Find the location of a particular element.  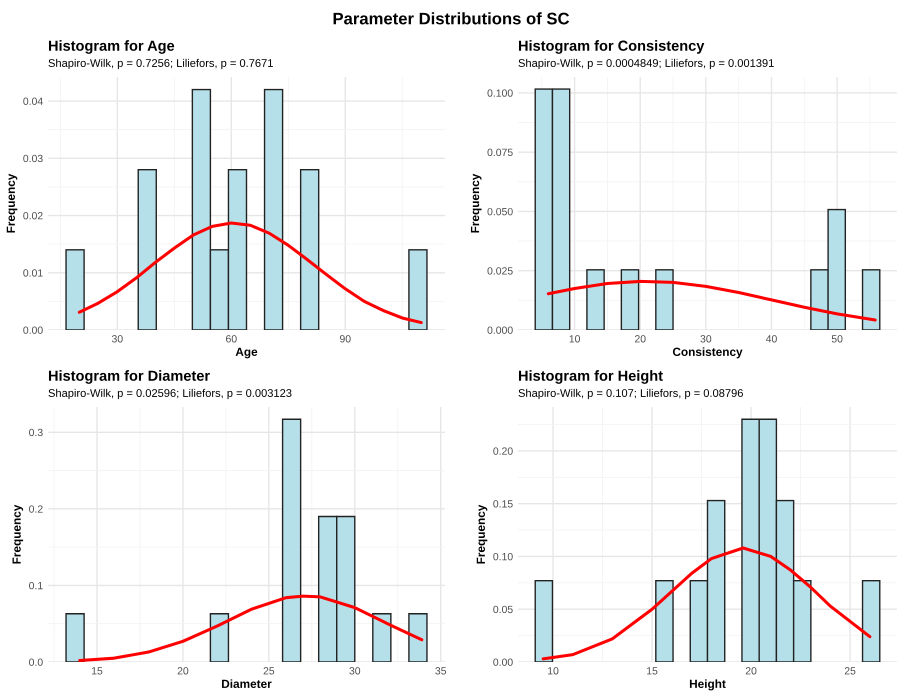

chart-subtitle: Shapiro-Wilk, p = 0.0004849; Liliefors, p = 0.001391 is located at coordinates (646, 64).